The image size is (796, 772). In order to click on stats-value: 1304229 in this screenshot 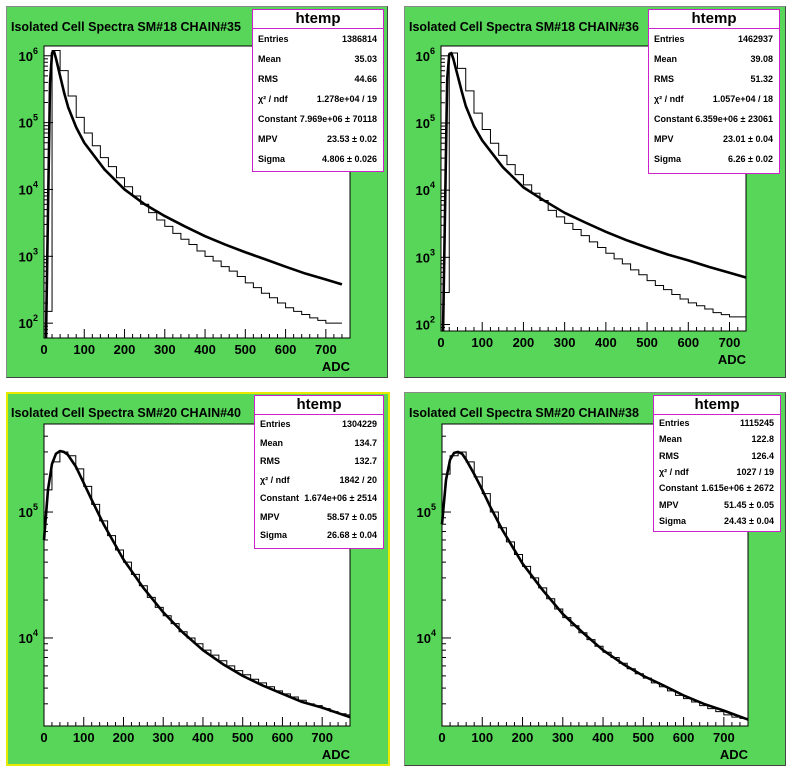, I will do `click(359, 424)`.